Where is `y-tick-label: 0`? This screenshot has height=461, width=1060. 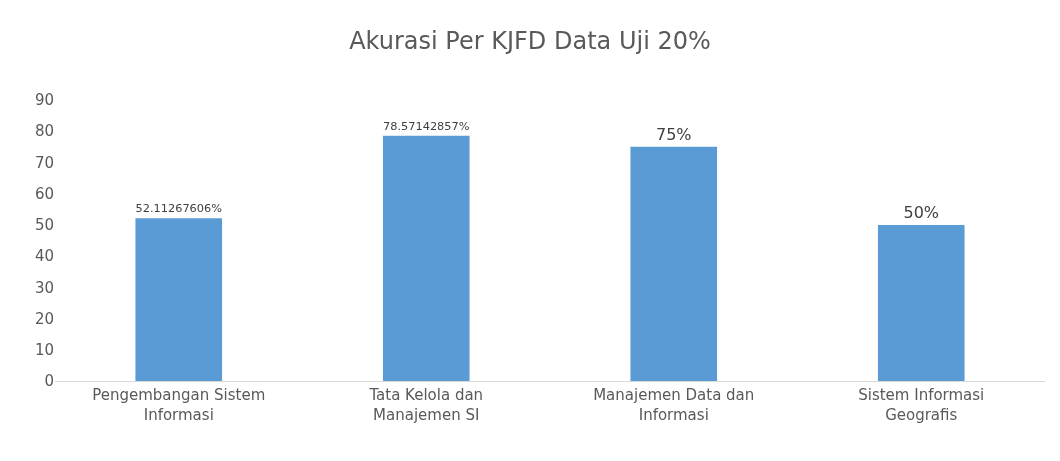
y-tick-label: 0 is located at coordinates (49, 381).